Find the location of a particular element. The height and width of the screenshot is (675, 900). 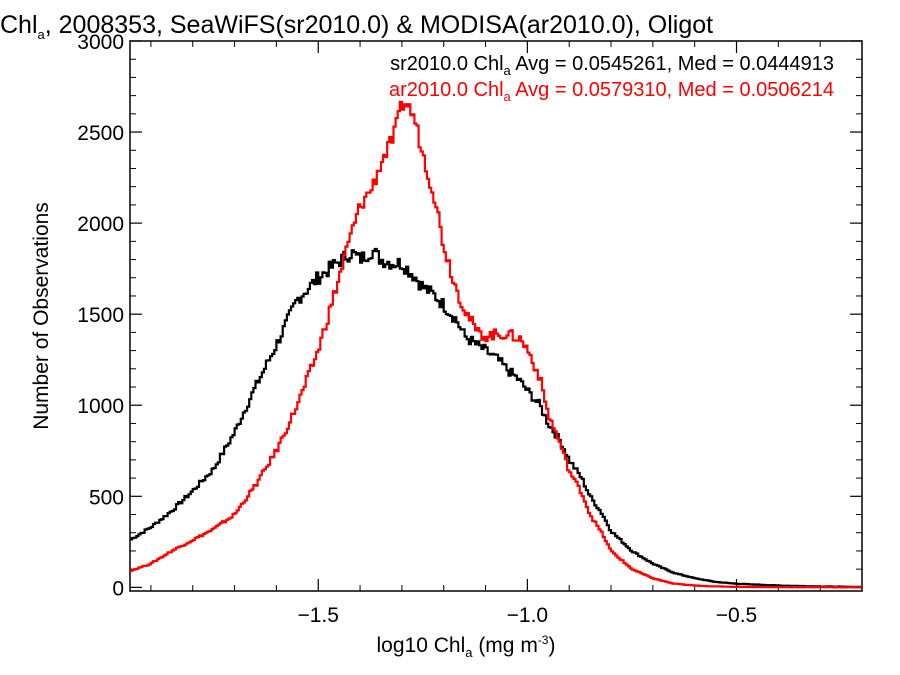

legend-rest: Avg = 0.0579310, Med = 0.0506214 is located at coordinates (672, 90).